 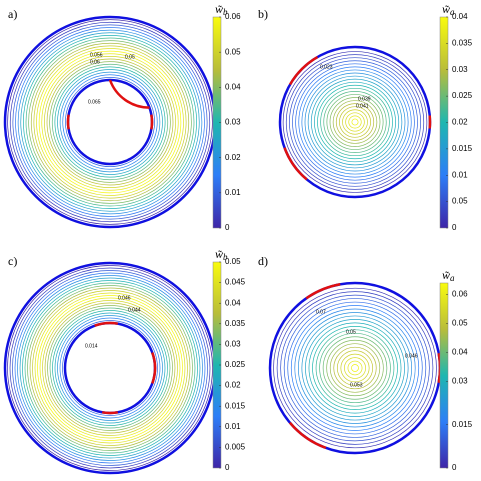 I want to click on panel-label: c), so click(x=12, y=261).